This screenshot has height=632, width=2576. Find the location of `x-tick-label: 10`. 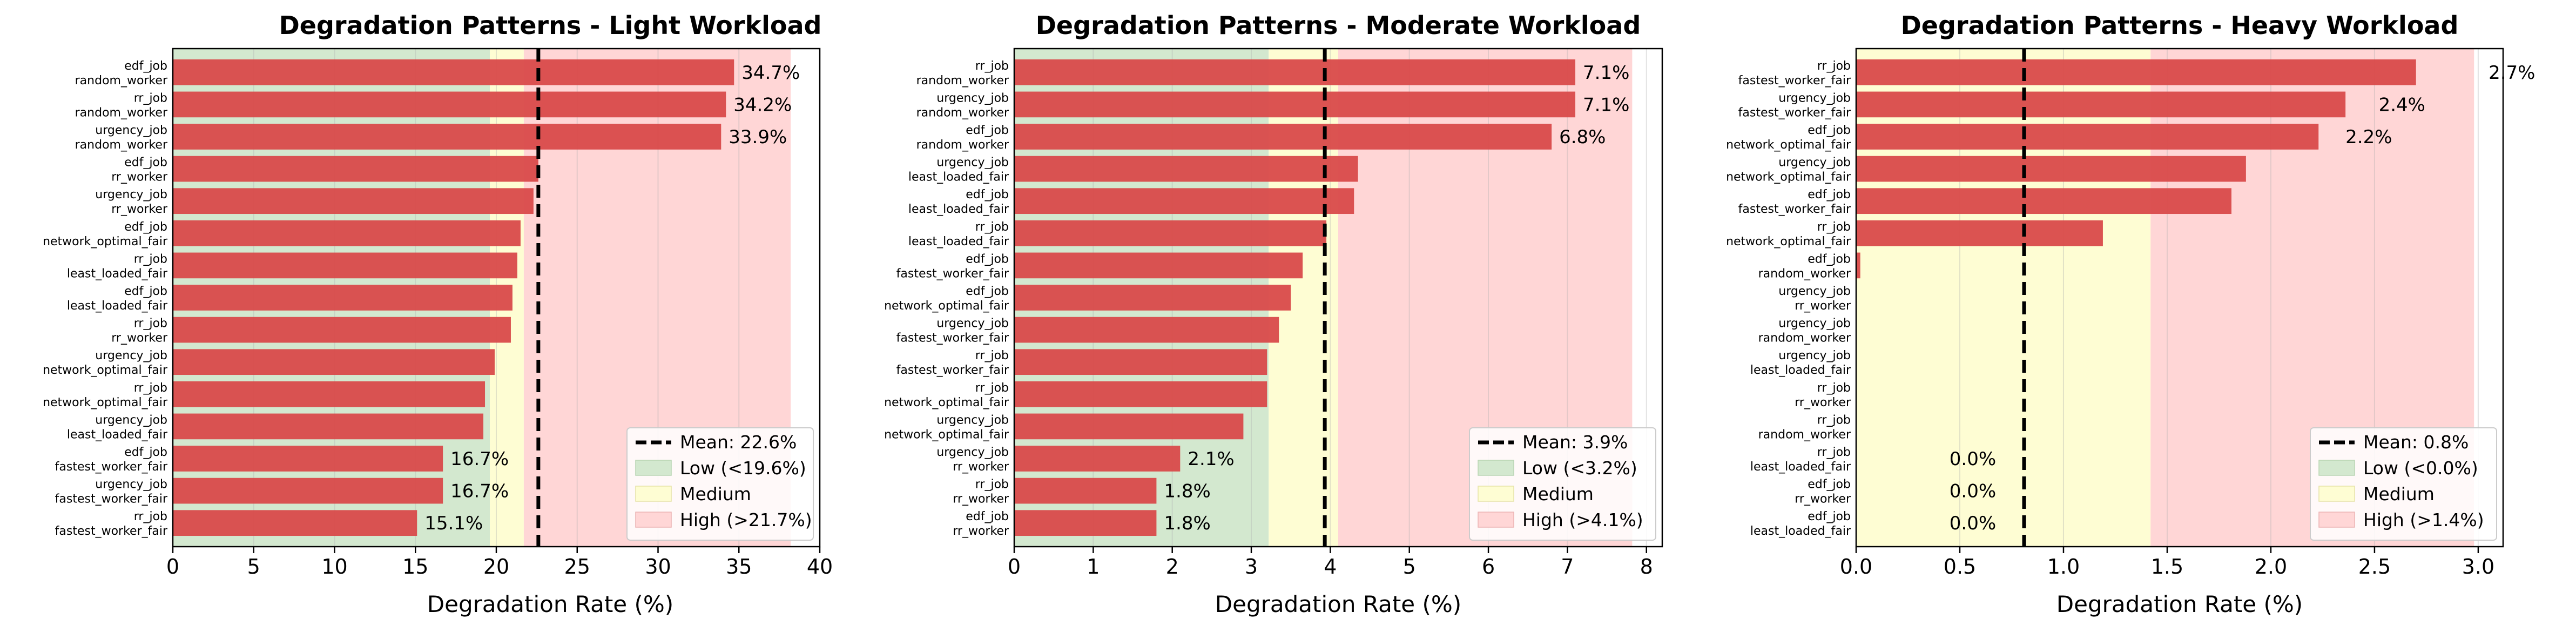

x-tick-label: 10 is located at coordinates (334, 567).